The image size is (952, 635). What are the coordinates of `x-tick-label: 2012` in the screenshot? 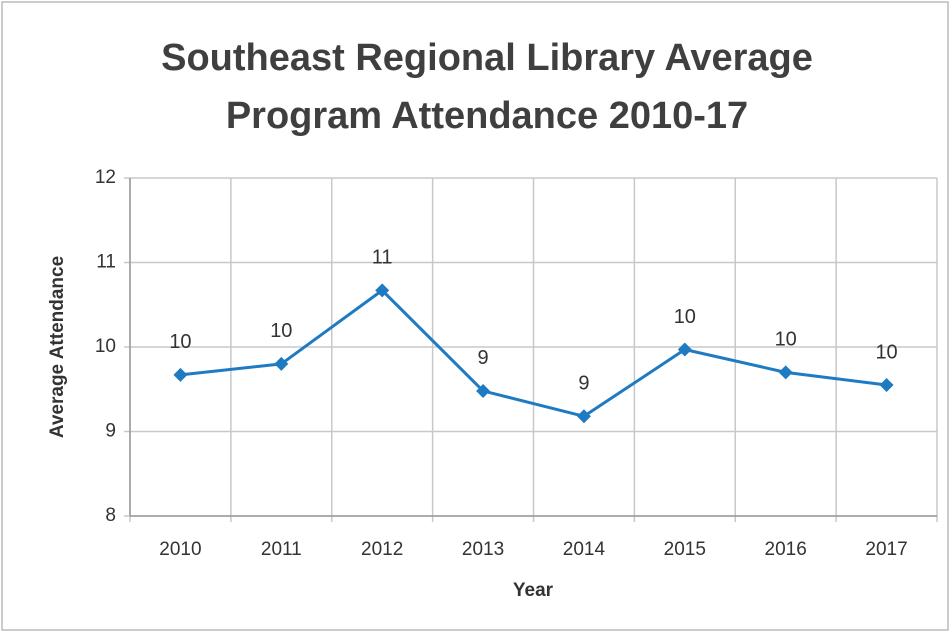 It's located at (382, 549).